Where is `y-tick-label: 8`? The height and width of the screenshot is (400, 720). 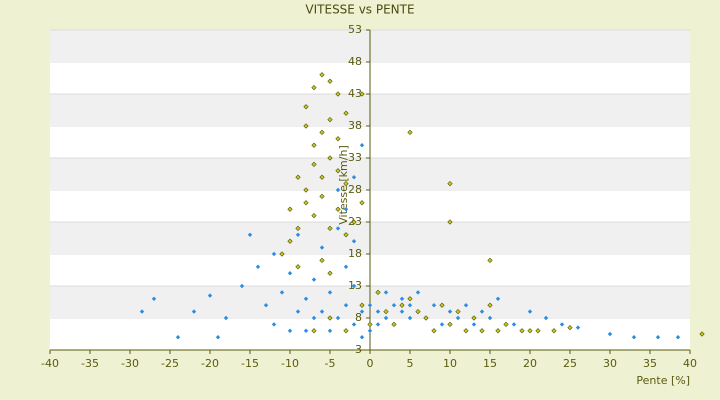 y-tick-label: 8 is located at coordinates (358, 317).